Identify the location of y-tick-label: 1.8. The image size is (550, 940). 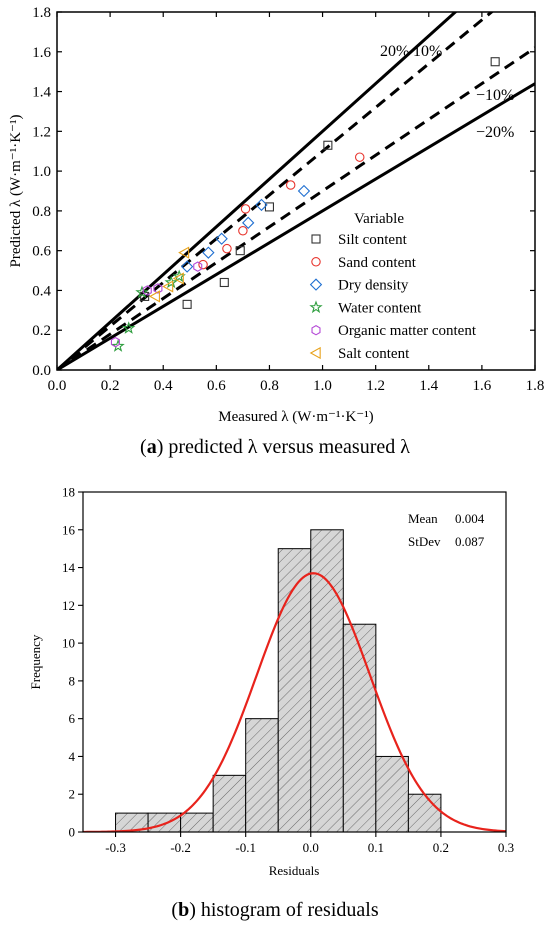
(41, 13).